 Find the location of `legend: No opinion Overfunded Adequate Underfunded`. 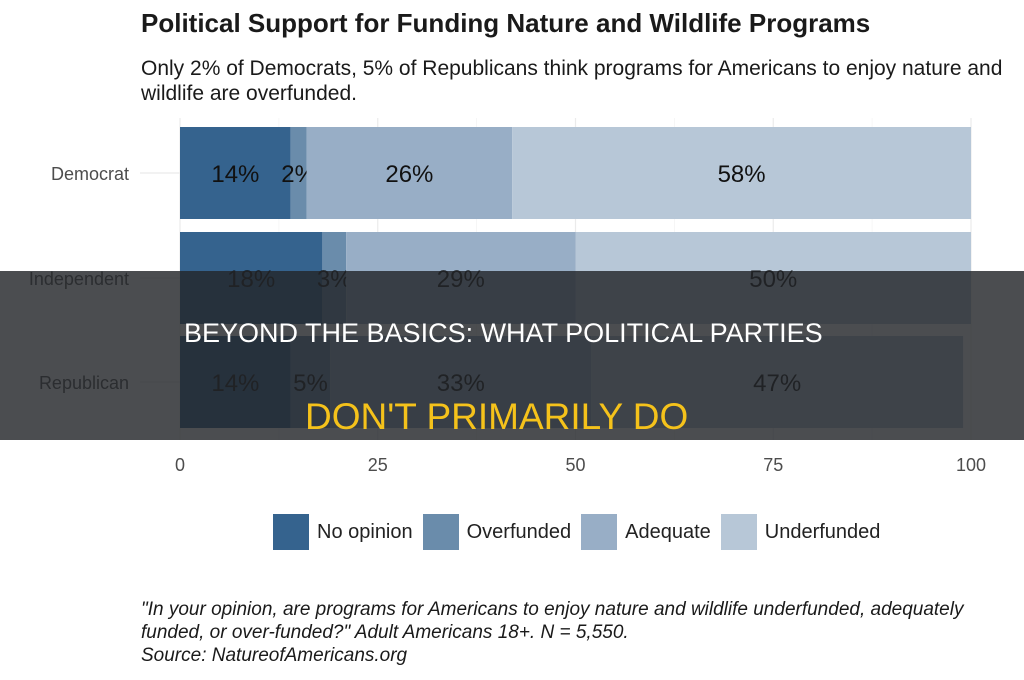

legend: No opinion Overfunded Adequate Underfunded is located at coordinates (581, 532).